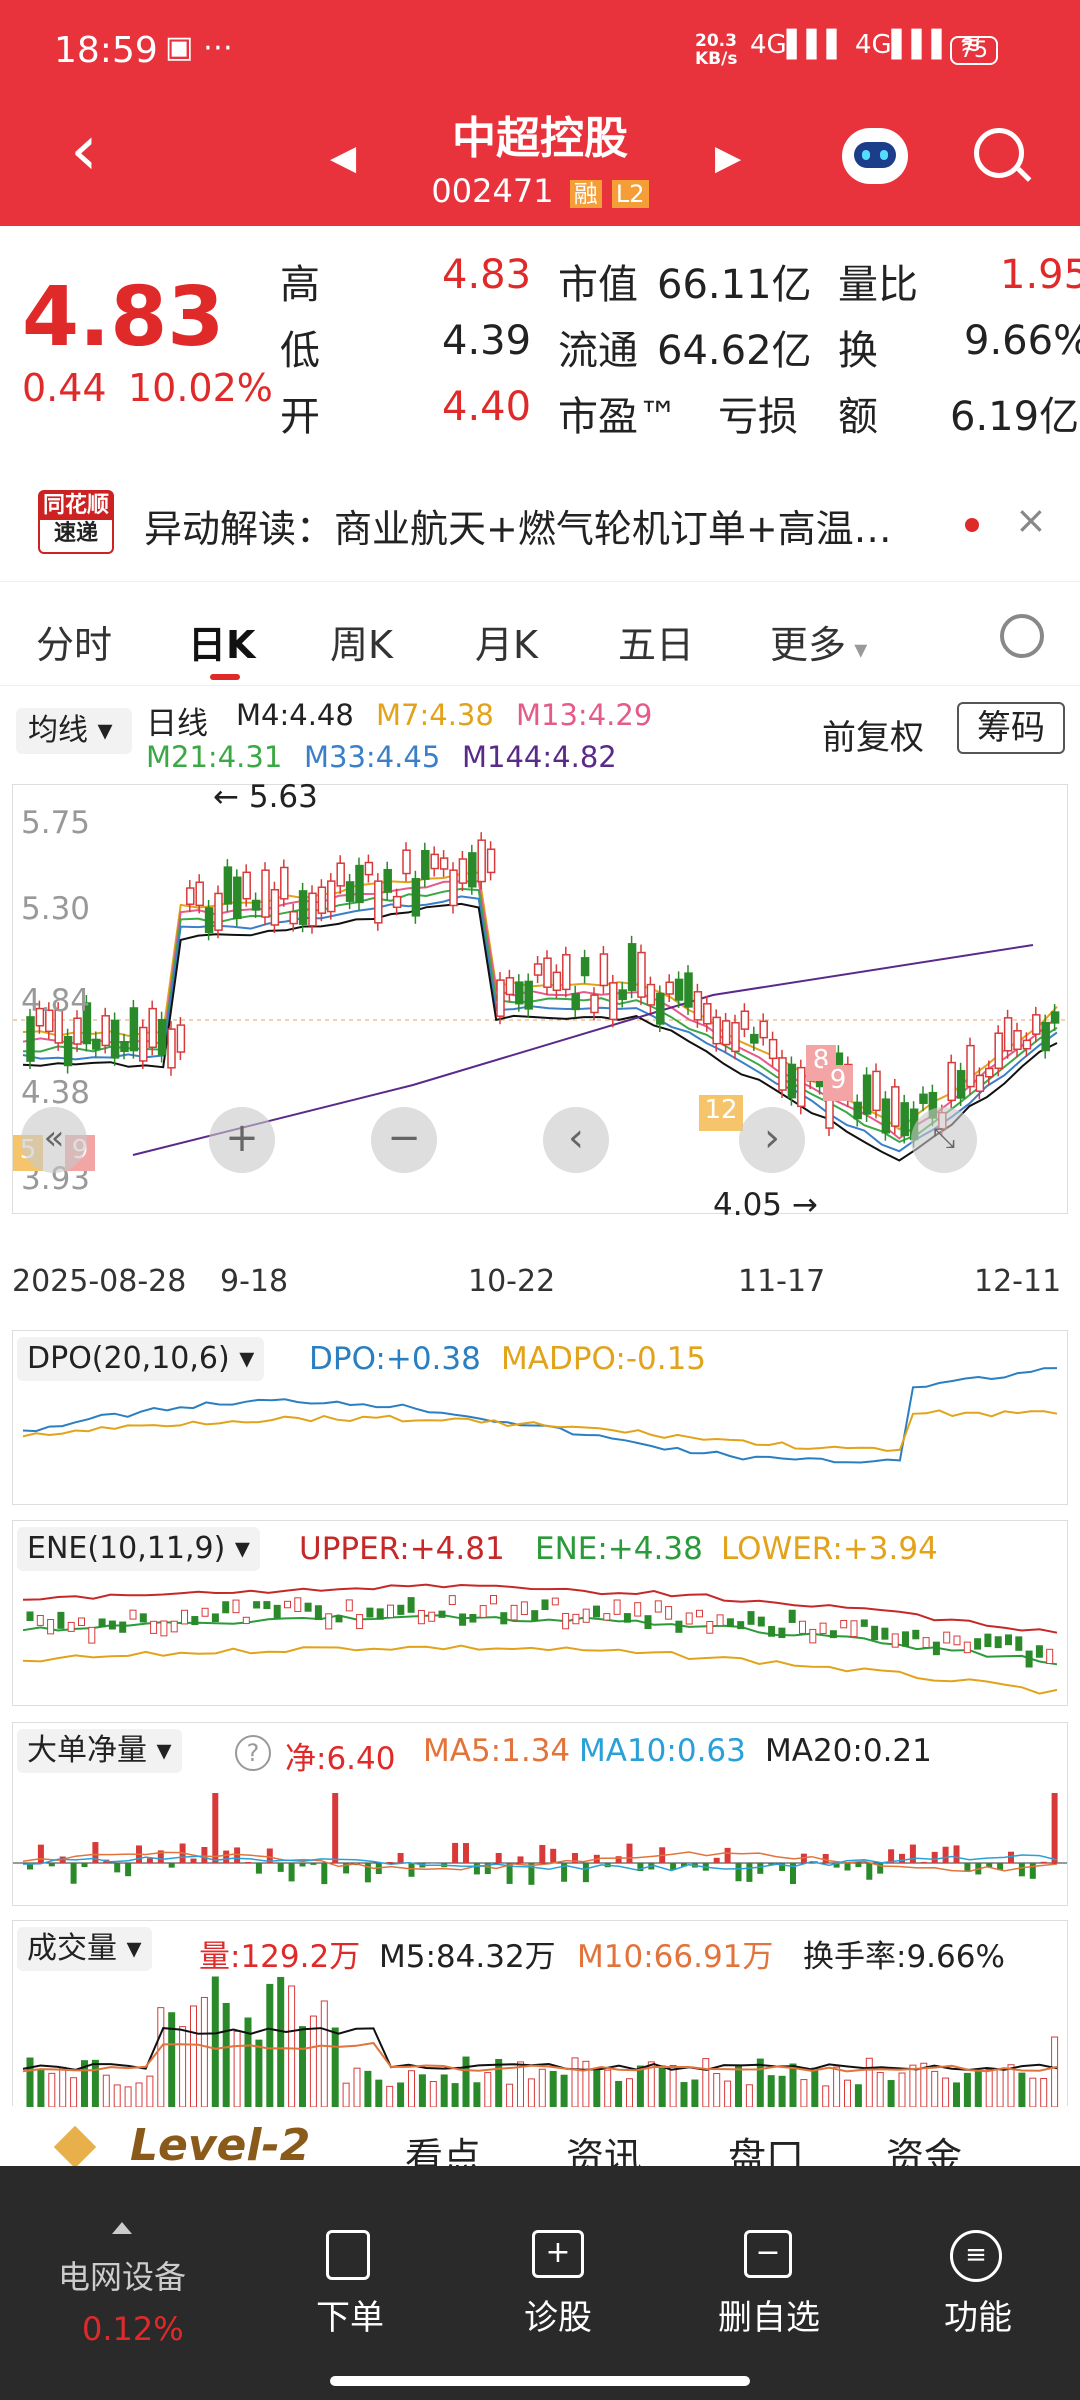 The height and width of the screenshot is (2400, 1080). Describe the element at coordinates (540, 138) in the screenshot. I see `stock-name: 中超控股` at that location.